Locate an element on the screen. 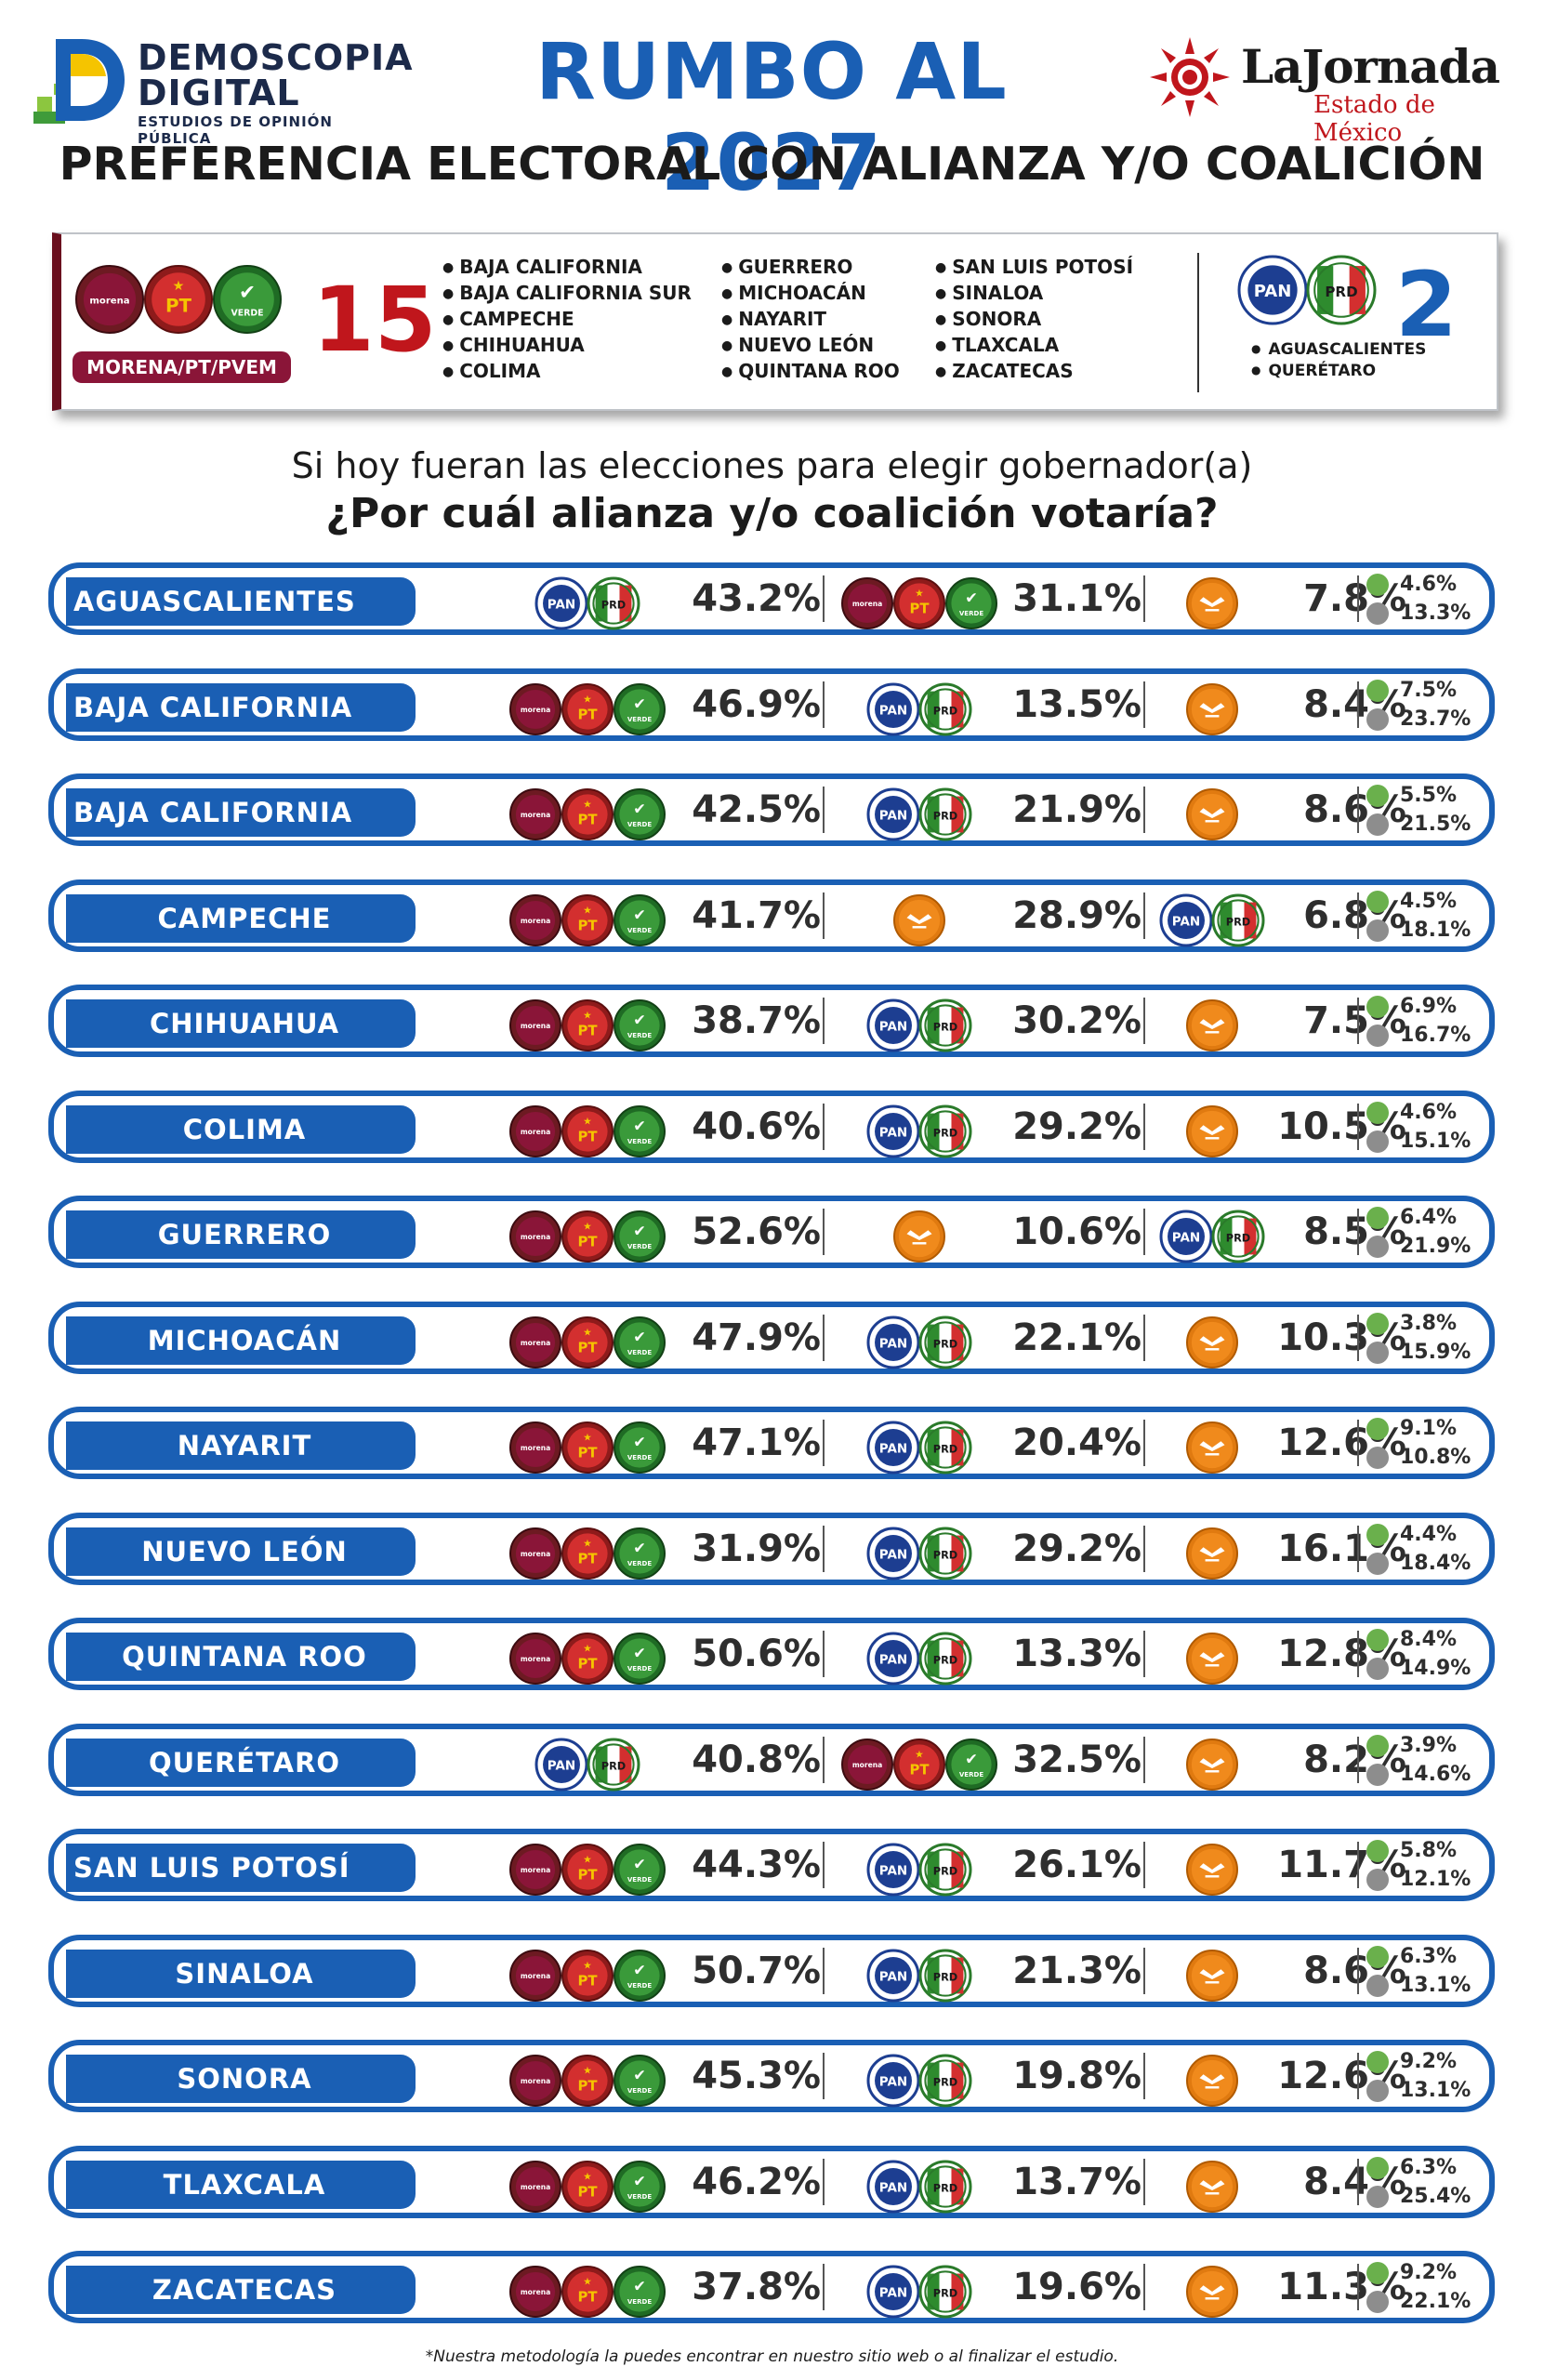 The height and width of the screenshot is (2380, 1544). vote-percentage: 8.5% is located at coordinates (1355, 1231).